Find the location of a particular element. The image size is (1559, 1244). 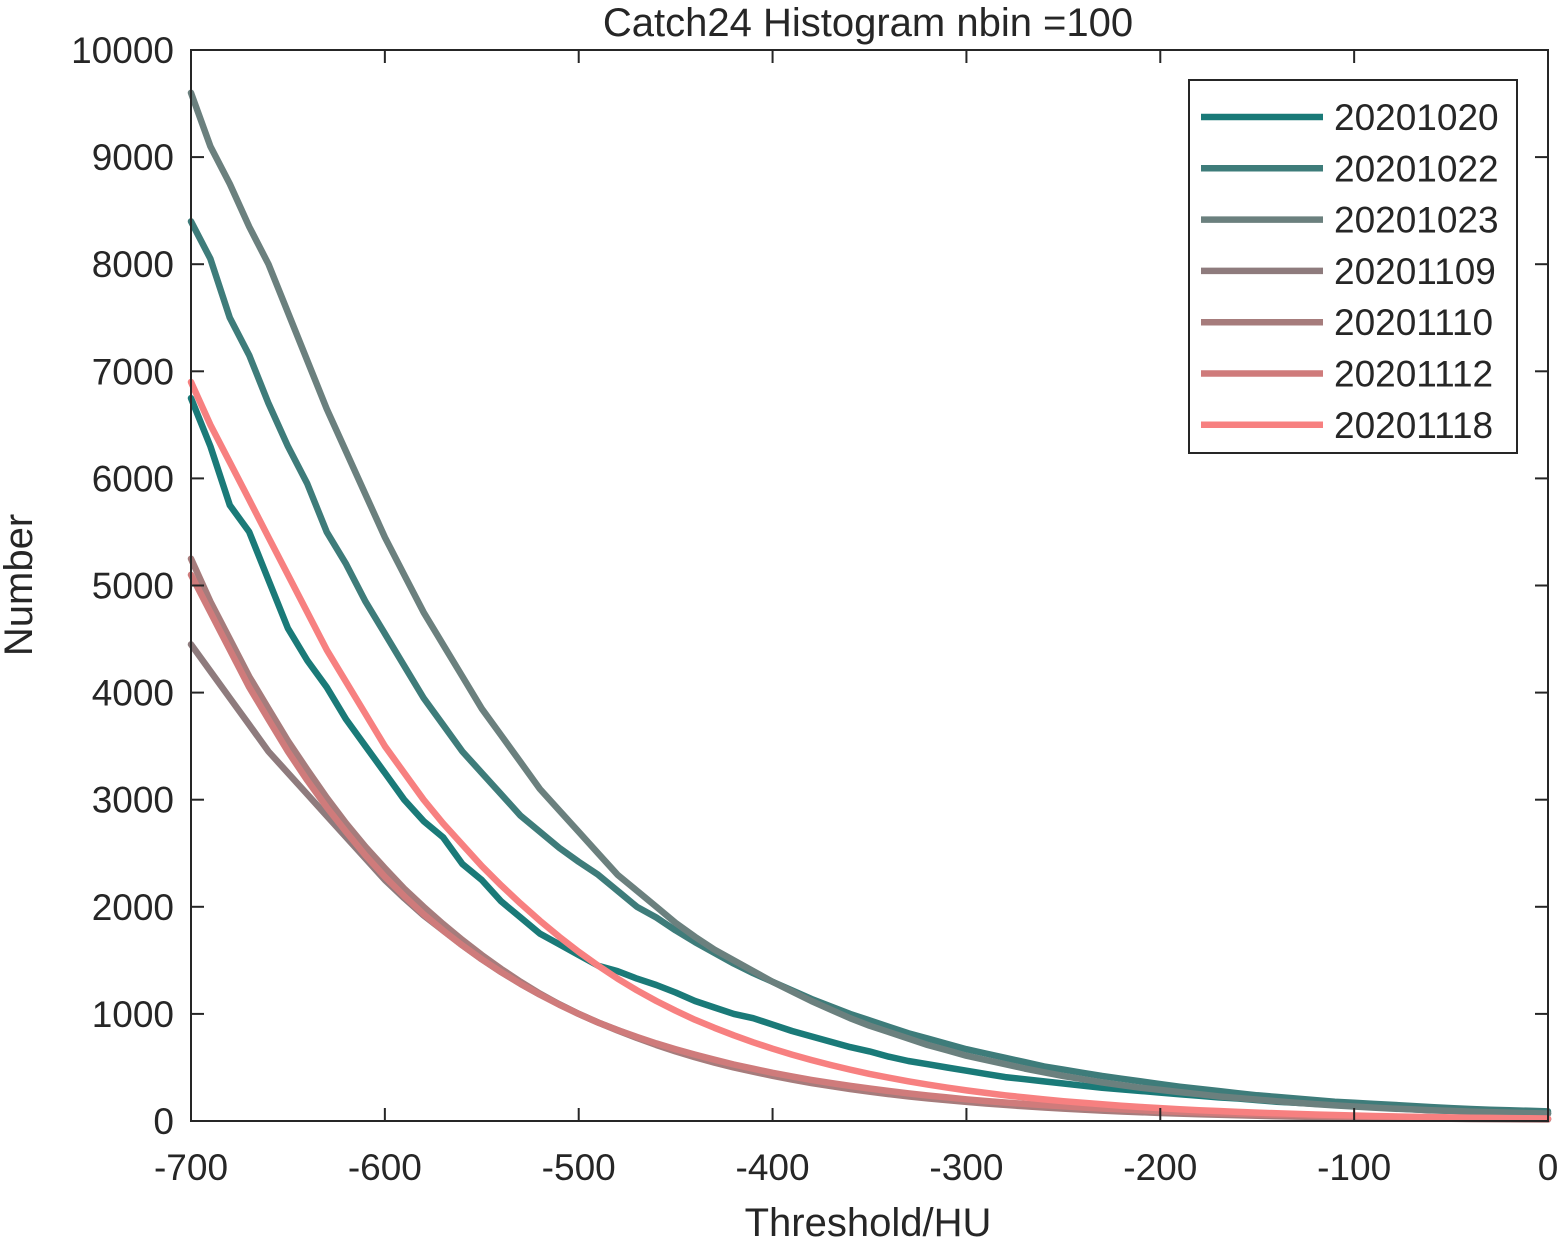

y-tick-label: 3000 is located at coordinates (133, 800).